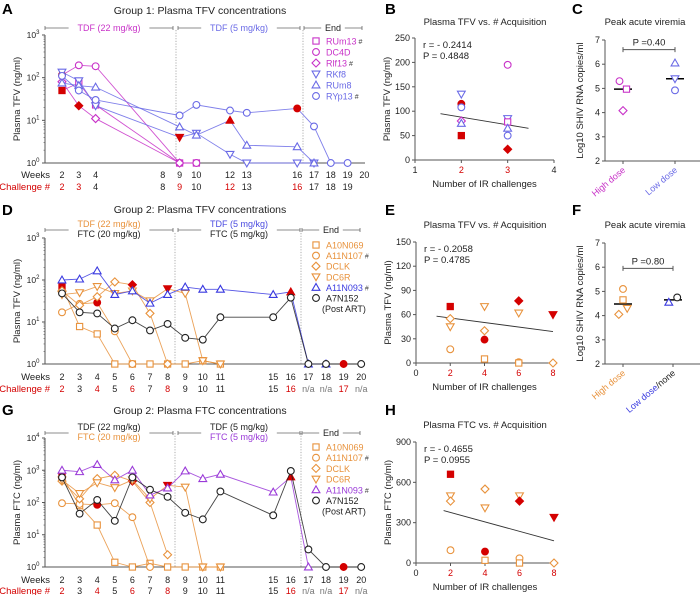 Image resolution: width=700 pixels, height=595 pixels. What do you see at coordinates (79, 389) in the screenshot?
I see `challenge-tick-label: 3` at bounding box center [79, 389].